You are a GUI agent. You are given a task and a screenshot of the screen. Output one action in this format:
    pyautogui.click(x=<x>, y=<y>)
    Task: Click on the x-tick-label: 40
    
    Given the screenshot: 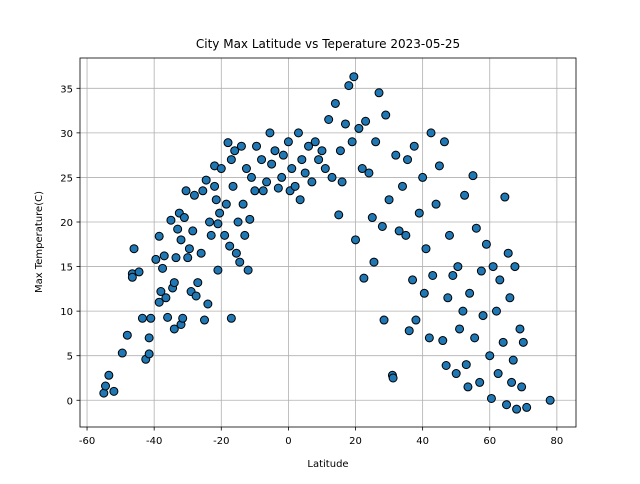 What is the action you would take?
    pyautogui.click(x=422, y=441)
    